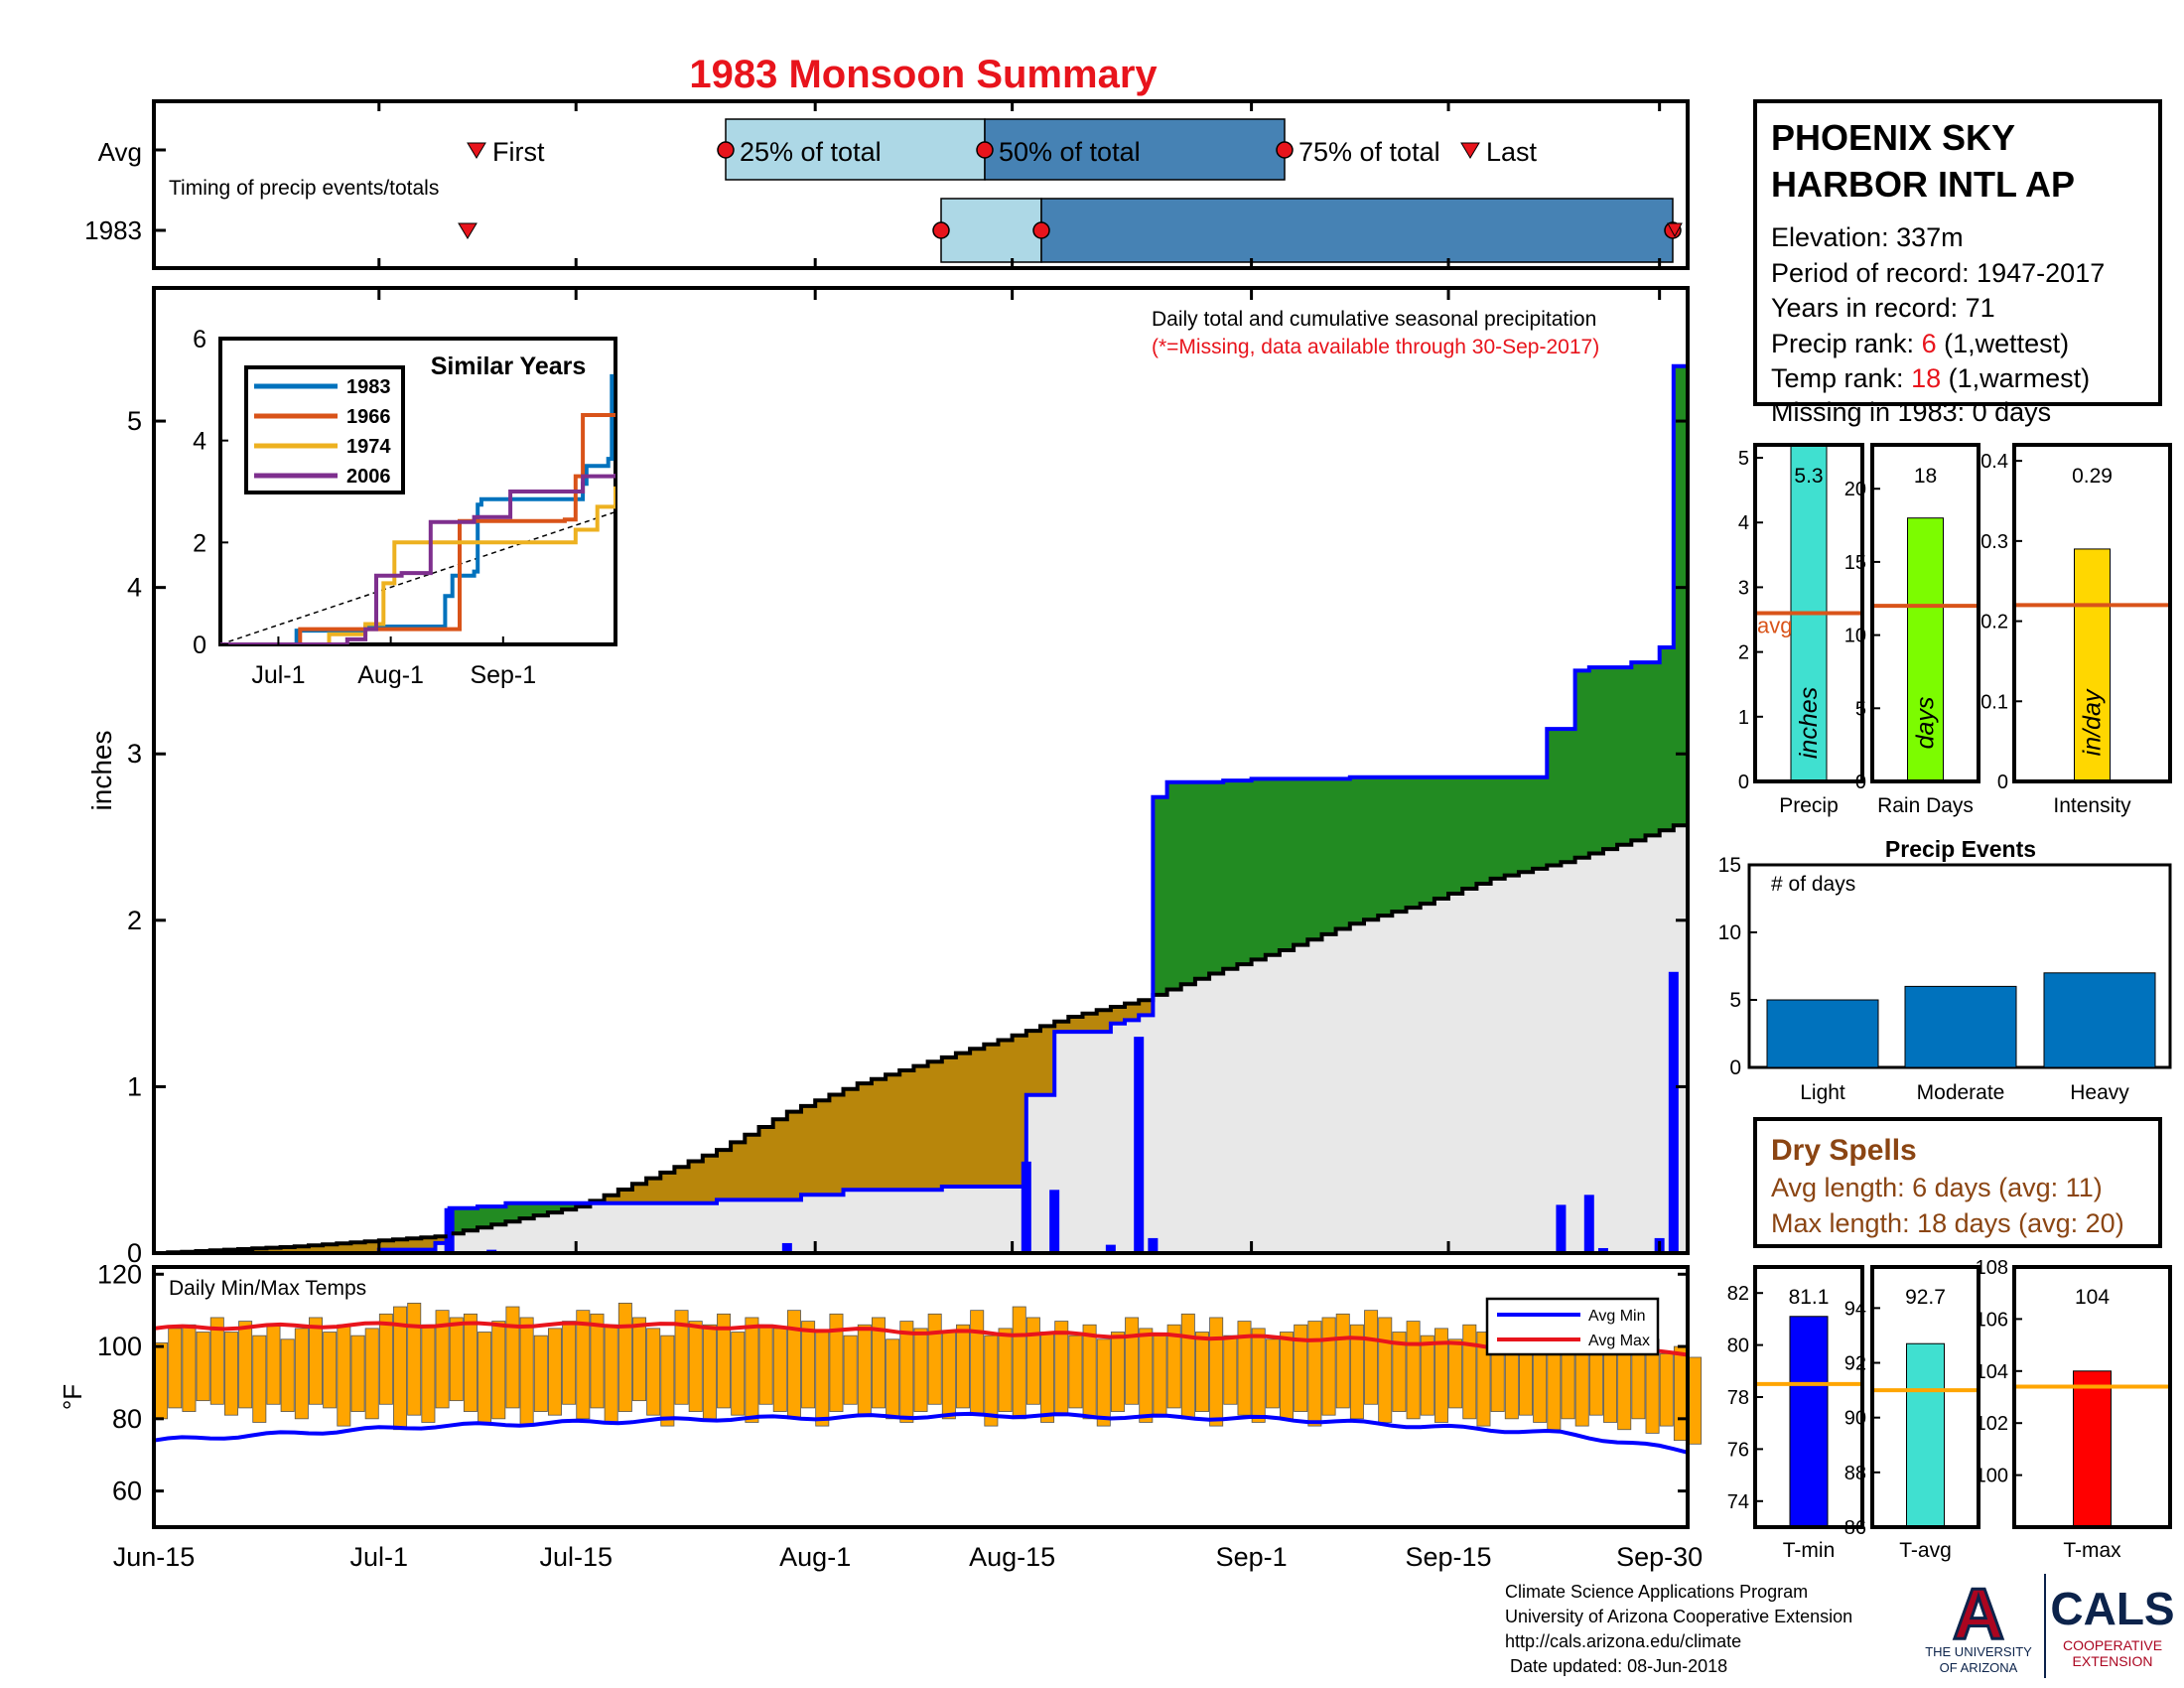 Image resolution: width=2184 pixels, height=1688 pixels. Describe the element at coordinates (1855, 636) in the screenshot. I see `mini-tick-1-2: 10` at that location.